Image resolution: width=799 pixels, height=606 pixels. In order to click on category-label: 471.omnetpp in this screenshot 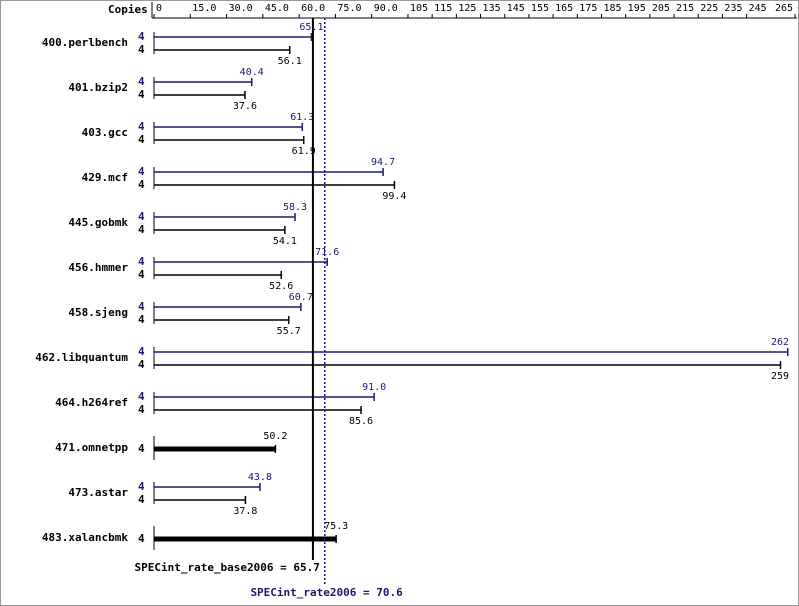, I will do `click(91, 447)`.